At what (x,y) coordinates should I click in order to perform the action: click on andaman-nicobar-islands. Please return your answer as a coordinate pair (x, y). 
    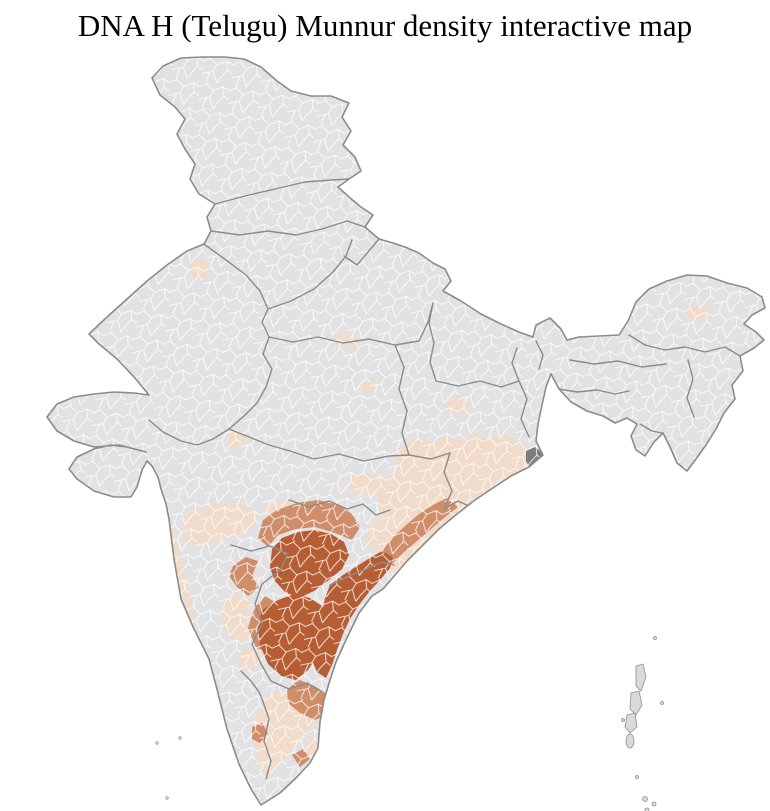
    Looking at the image, I should click on (642, 723).